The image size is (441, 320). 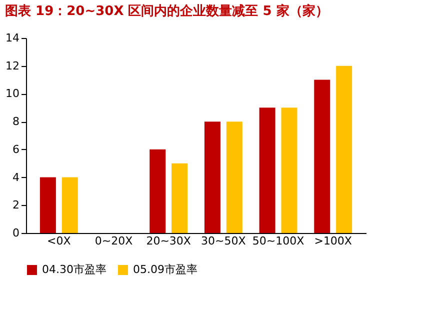 I want to click on x-tick-label: >100X, so click(x=333, y=241).